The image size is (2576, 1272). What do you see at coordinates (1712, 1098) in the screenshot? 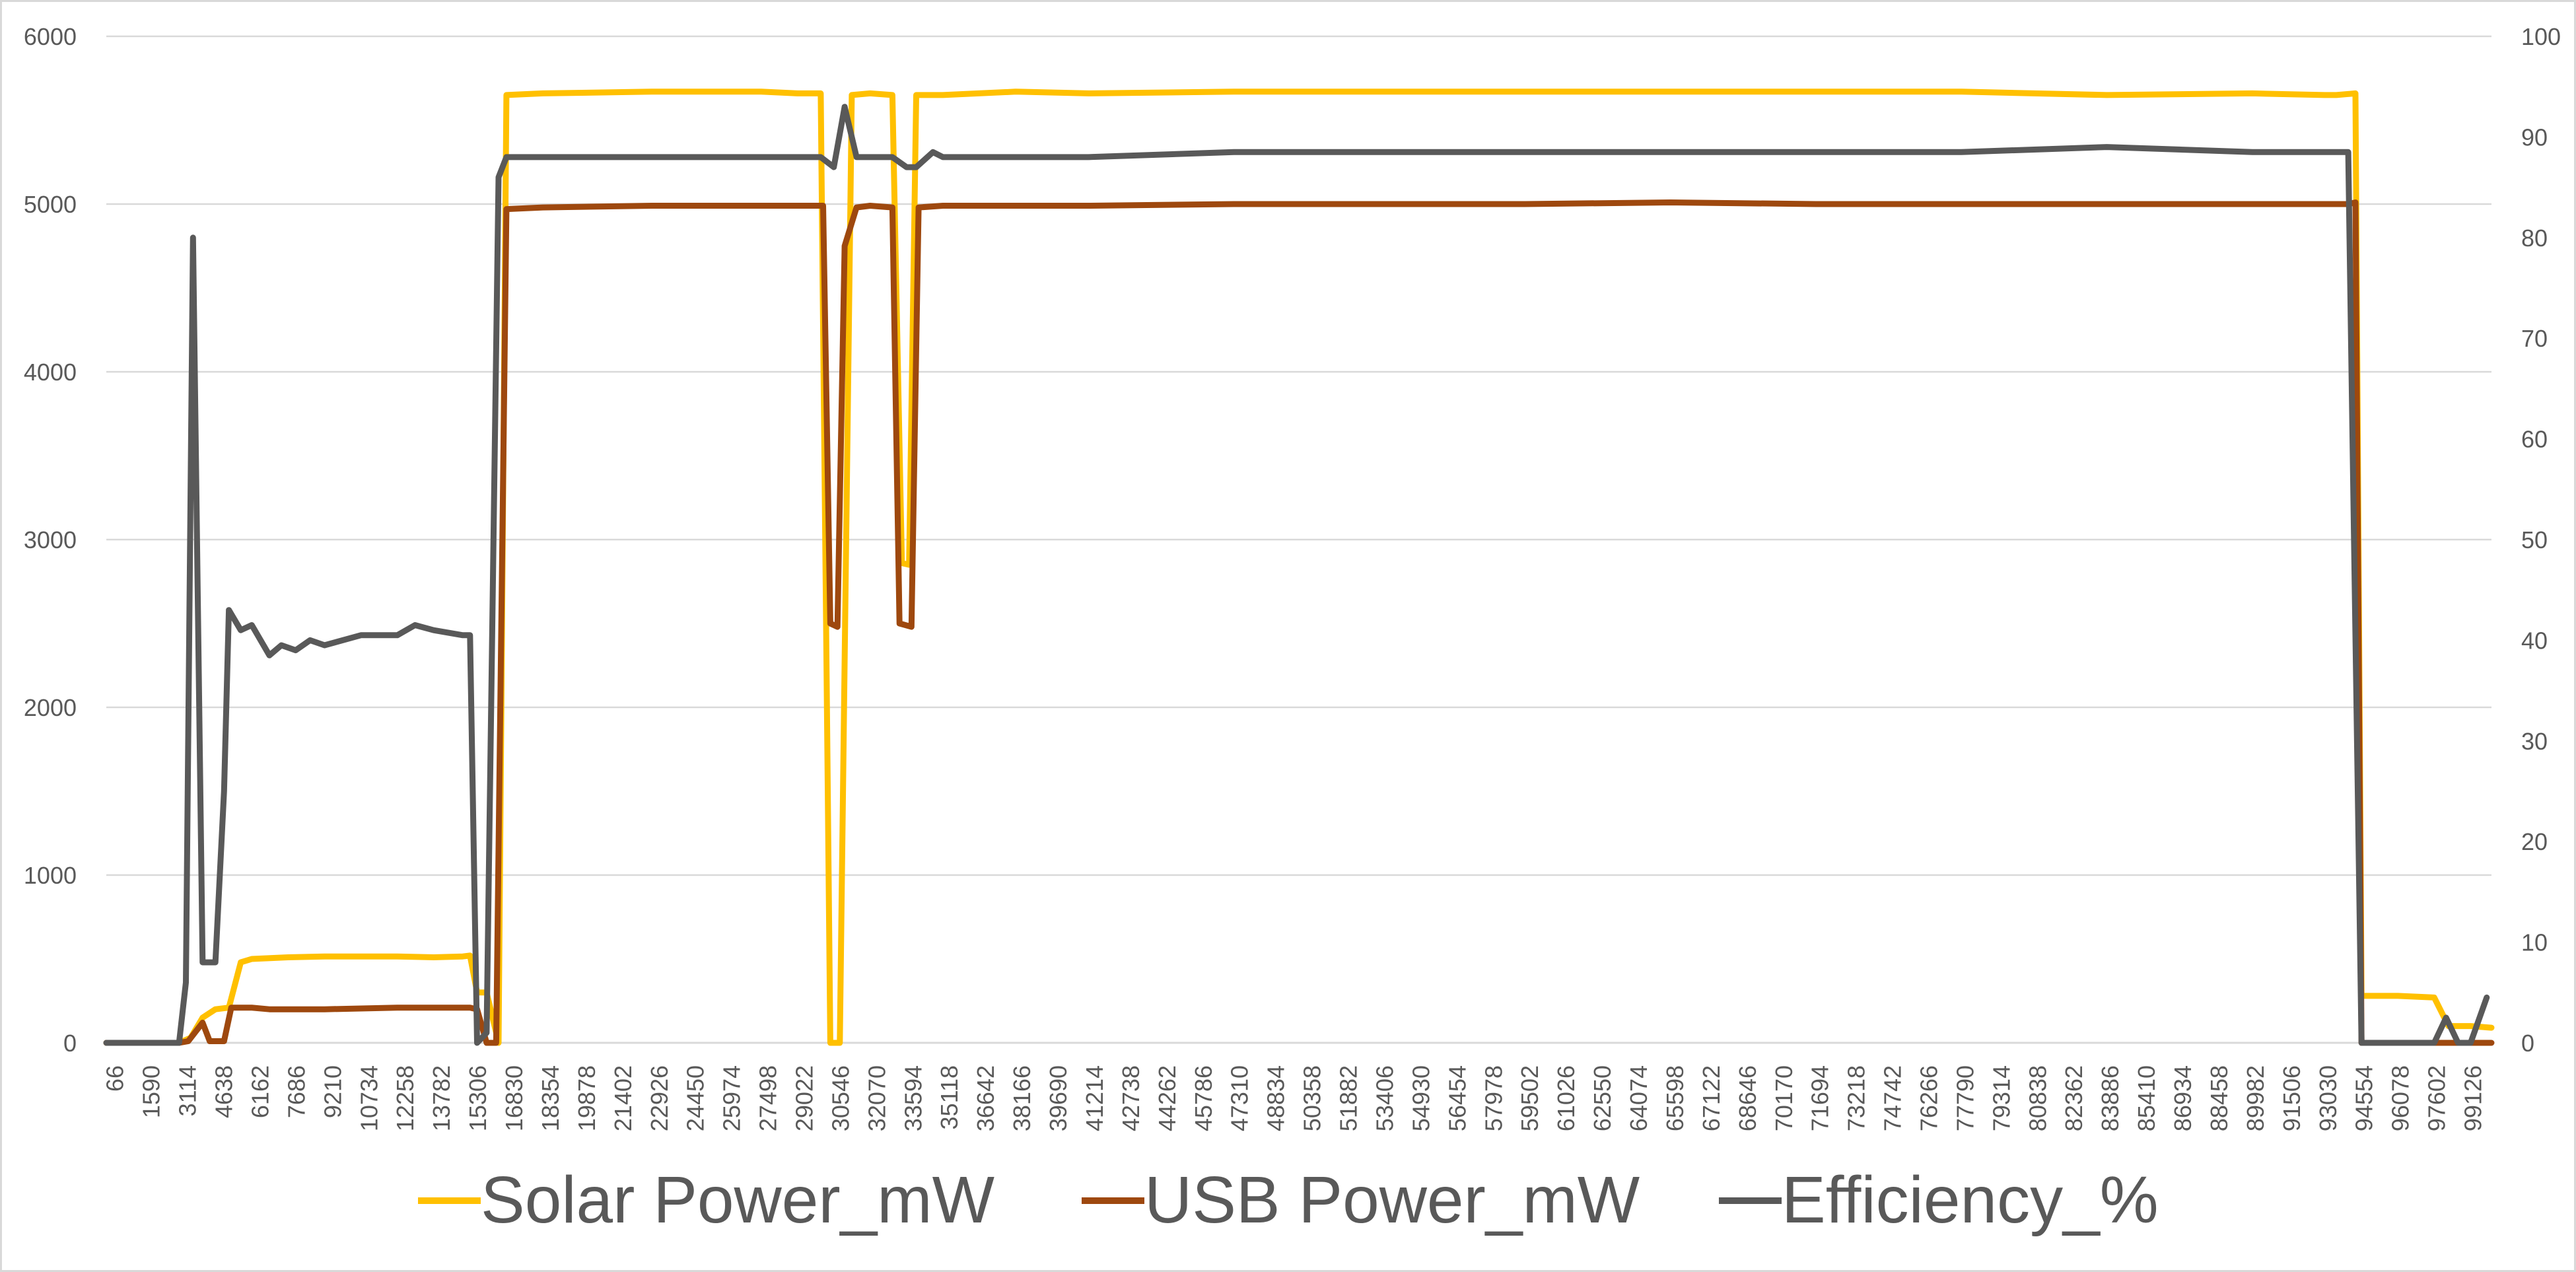
I see `x-tick-label: 67122` at bounding box center [1712, 1098].